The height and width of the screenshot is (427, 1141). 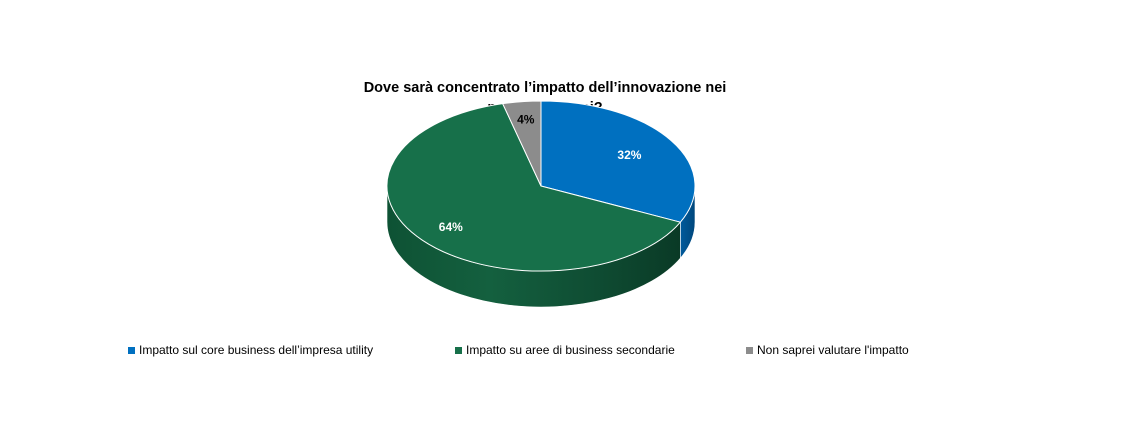 I want to click on pie-slice-secondary-business, so click(x=533, y=187).